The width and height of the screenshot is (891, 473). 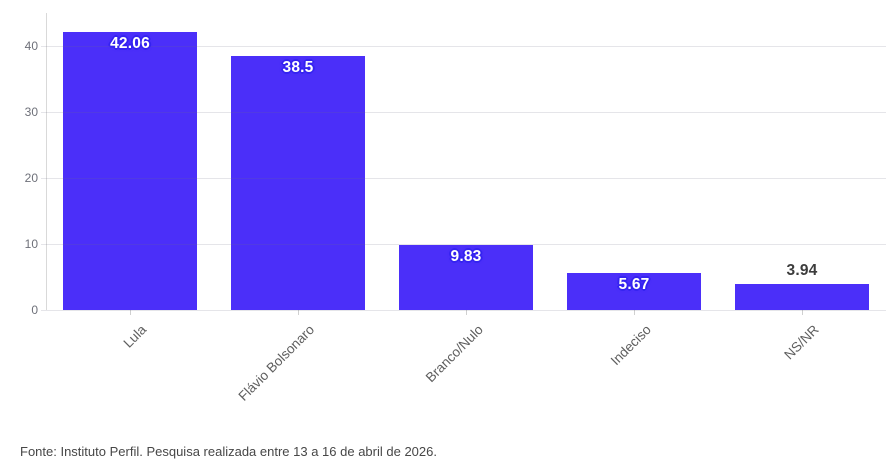 I want to click on bar-value-label: 5.67, so click(x=634, y=284).